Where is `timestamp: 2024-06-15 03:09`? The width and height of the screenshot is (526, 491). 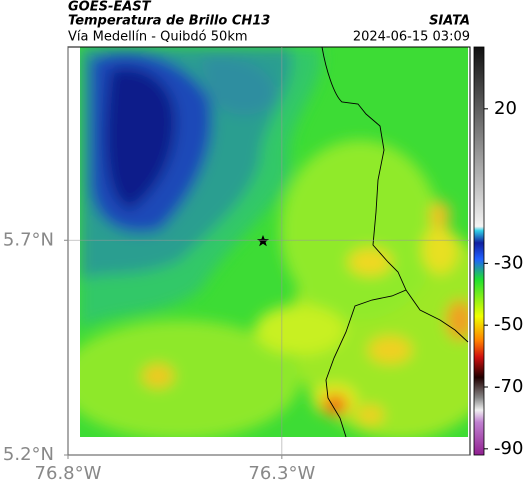
timestamp: 2024-06-15 03:09 is located at coordinates (411, 37).